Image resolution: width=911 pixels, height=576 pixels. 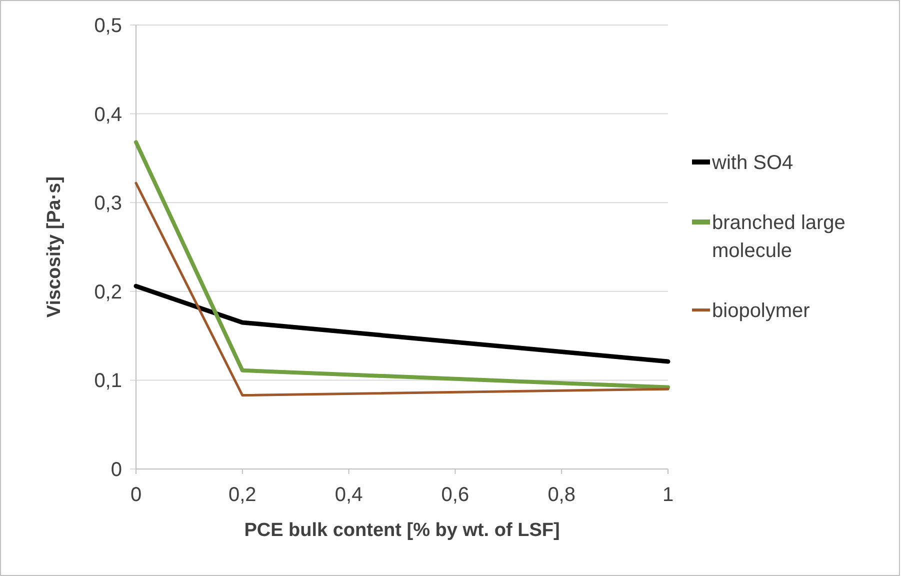 What do you see at coordinates (108, 26) in the screenshot?
I see `y-tick-label: 0,5` at bounding box center [108, 26].